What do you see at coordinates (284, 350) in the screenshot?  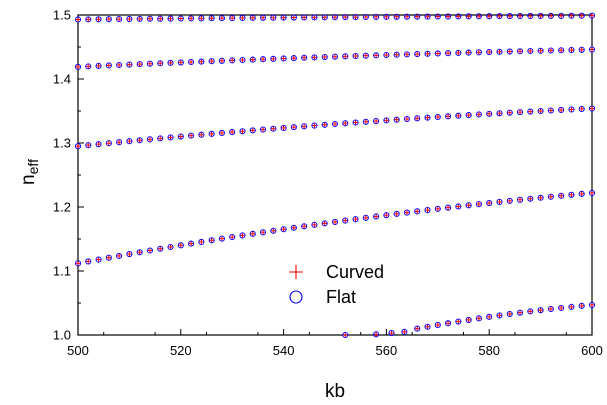 I see `x-tick-label: 540` at bounding box center [284, 350].